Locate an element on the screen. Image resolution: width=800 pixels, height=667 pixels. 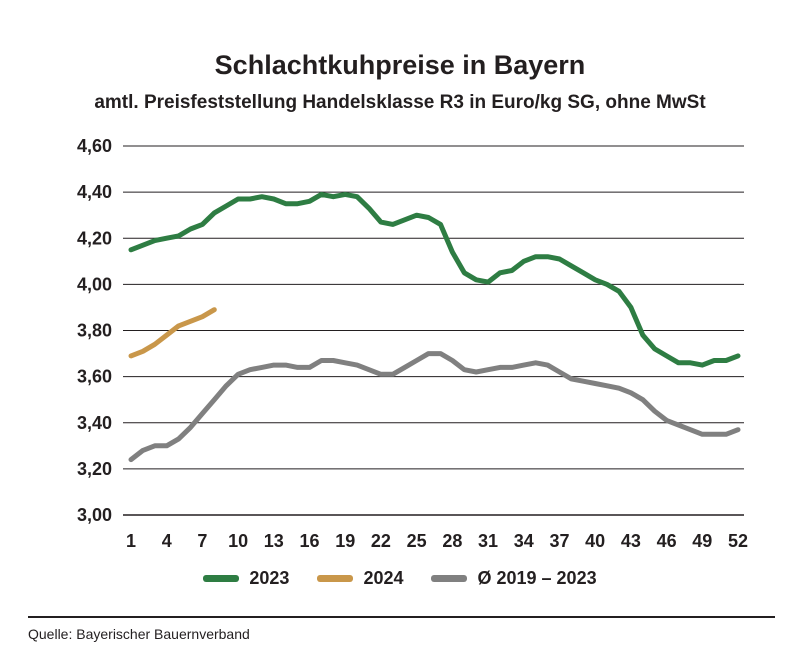
x-tick-label: 34 is located at coordinates (524, 541).